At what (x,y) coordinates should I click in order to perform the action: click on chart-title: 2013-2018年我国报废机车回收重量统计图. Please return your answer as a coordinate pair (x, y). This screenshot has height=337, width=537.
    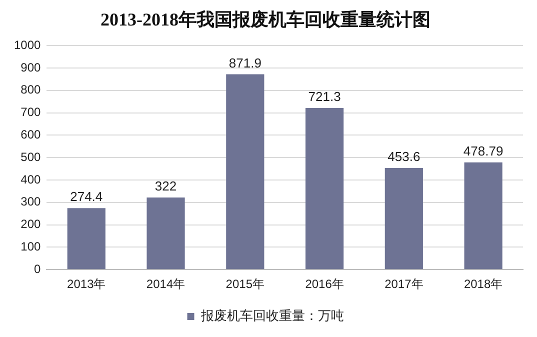
    Looking at the image, I should click on (265, 19).